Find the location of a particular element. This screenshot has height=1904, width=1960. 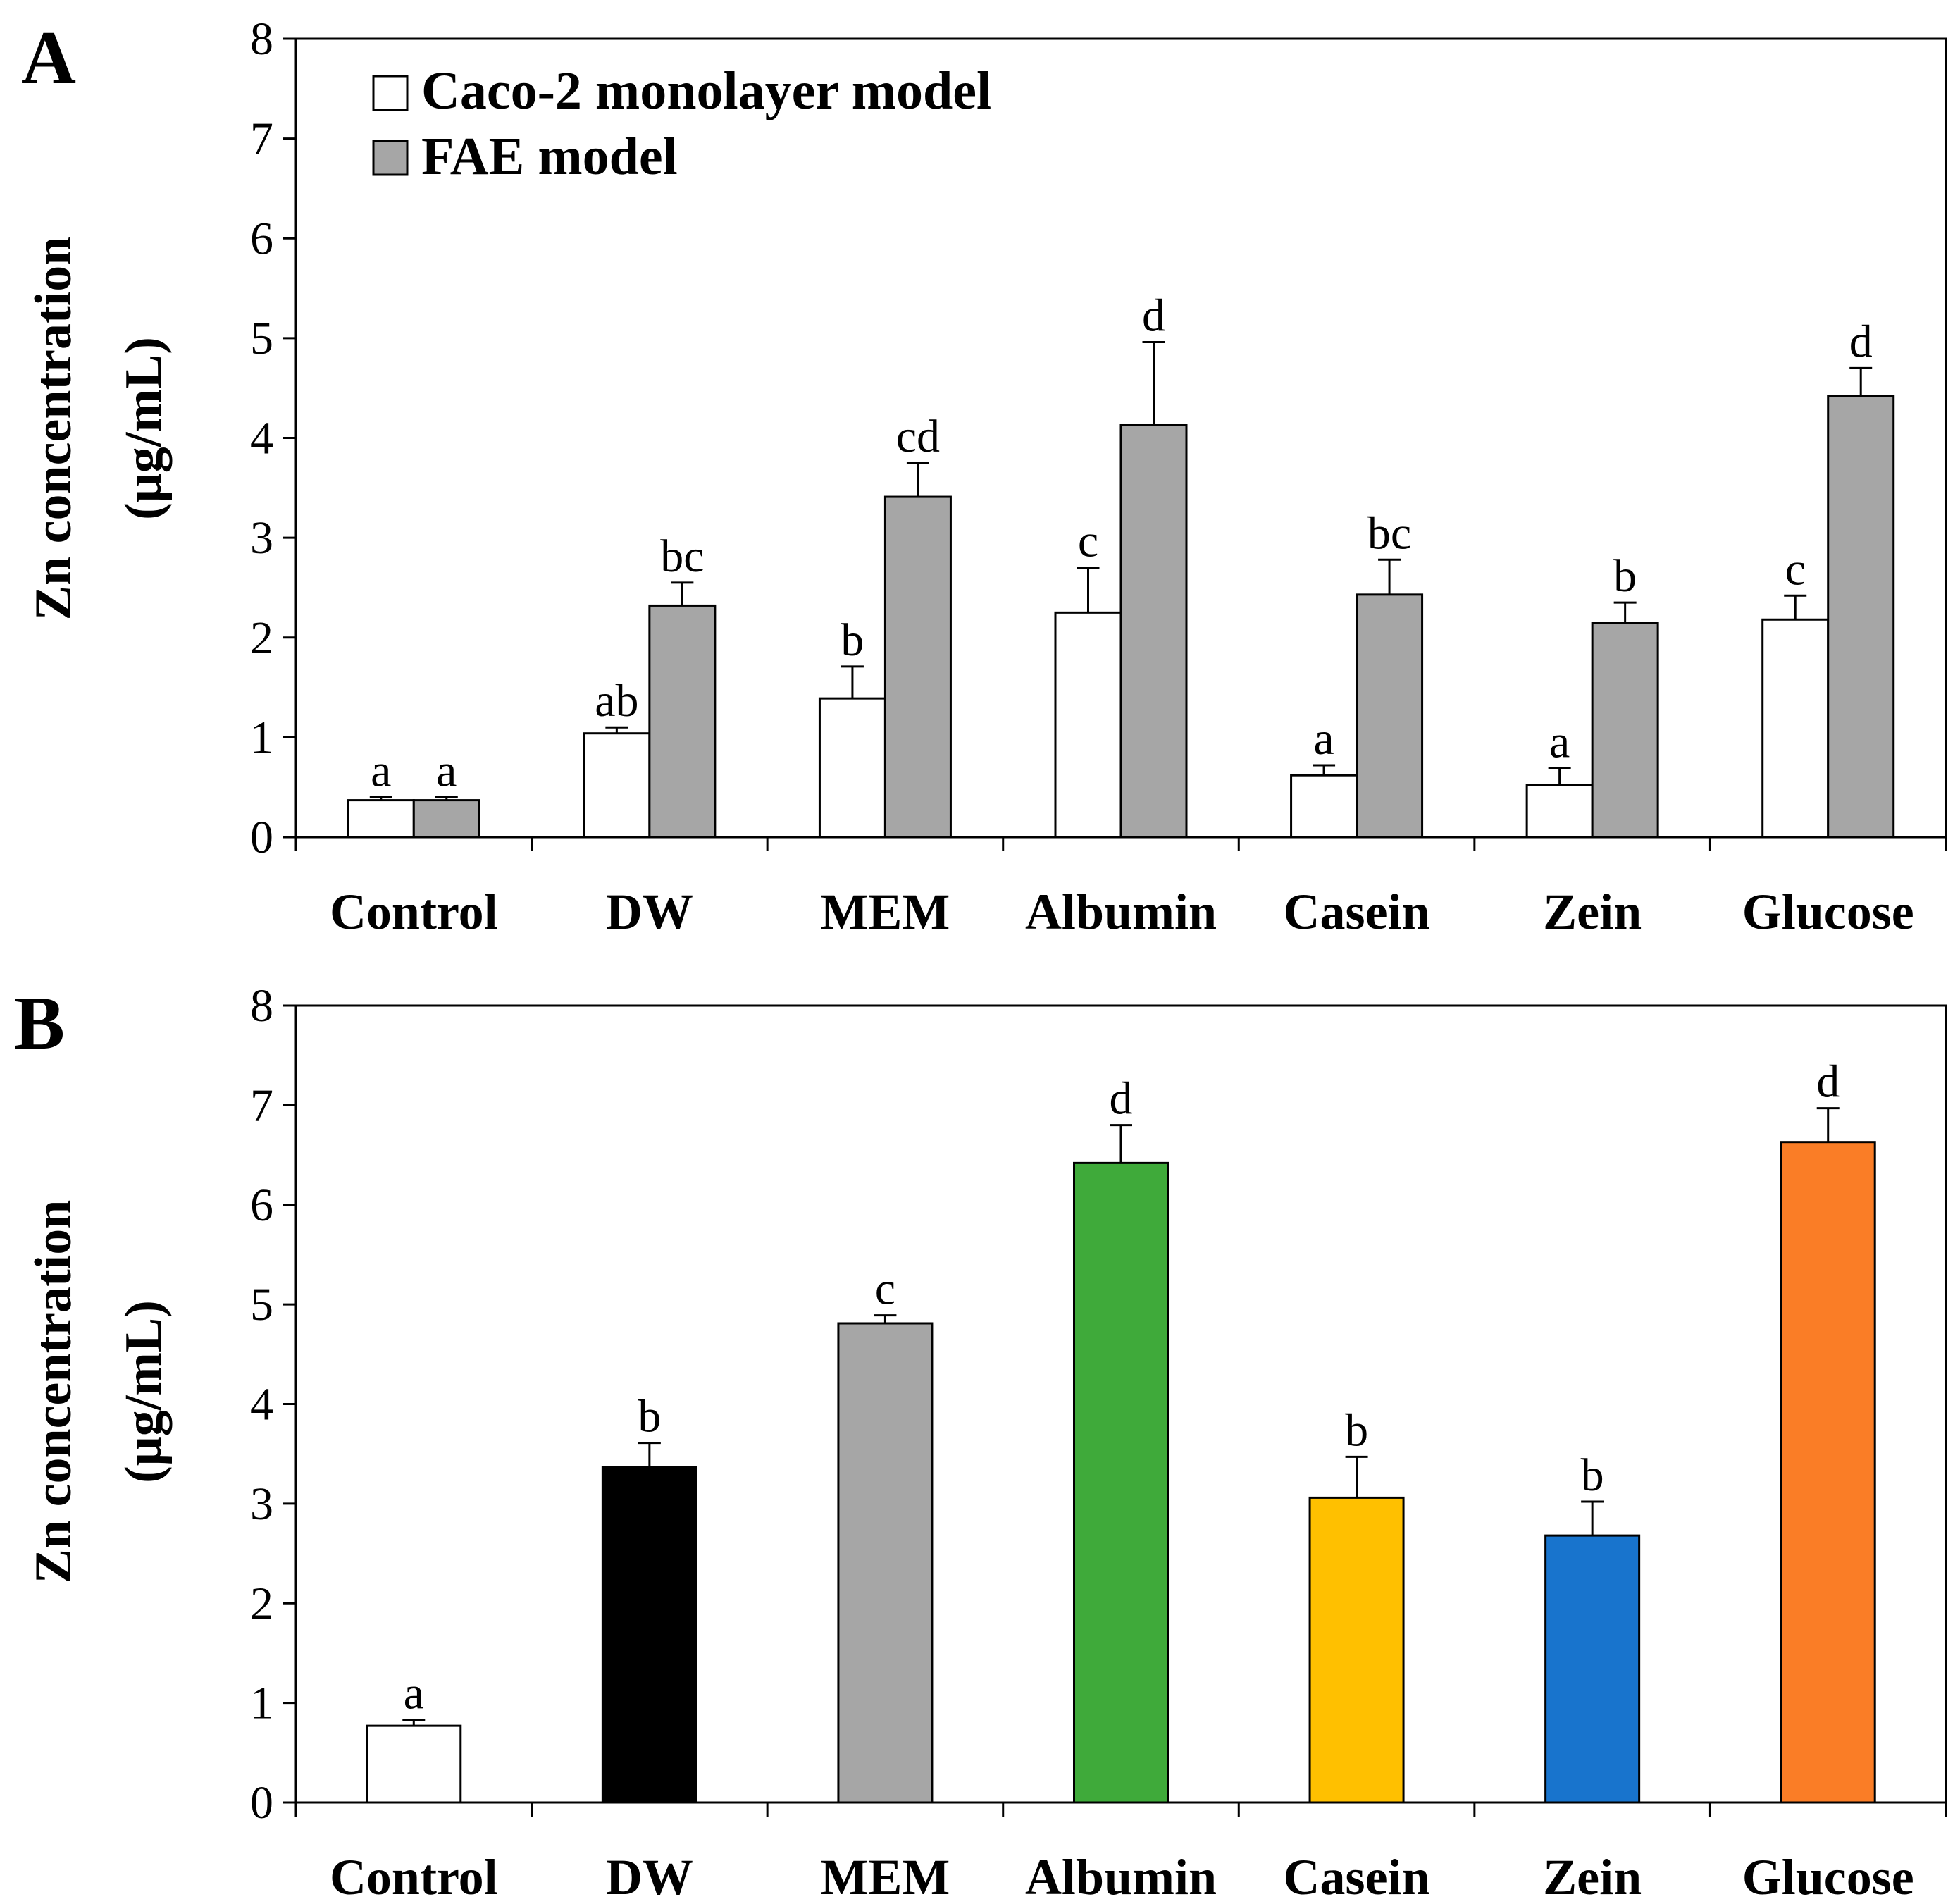

panel-b-bar-glucose is located at coordinates (1828, 1472).